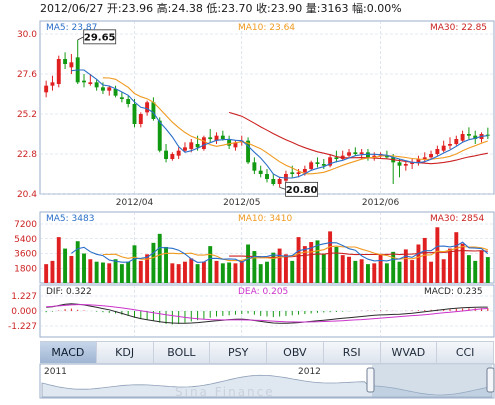  What do you see at coordinates (27, 75) in the screenshot?
I see `price-tick-label: 27.6` at bounding box center [27, 75].